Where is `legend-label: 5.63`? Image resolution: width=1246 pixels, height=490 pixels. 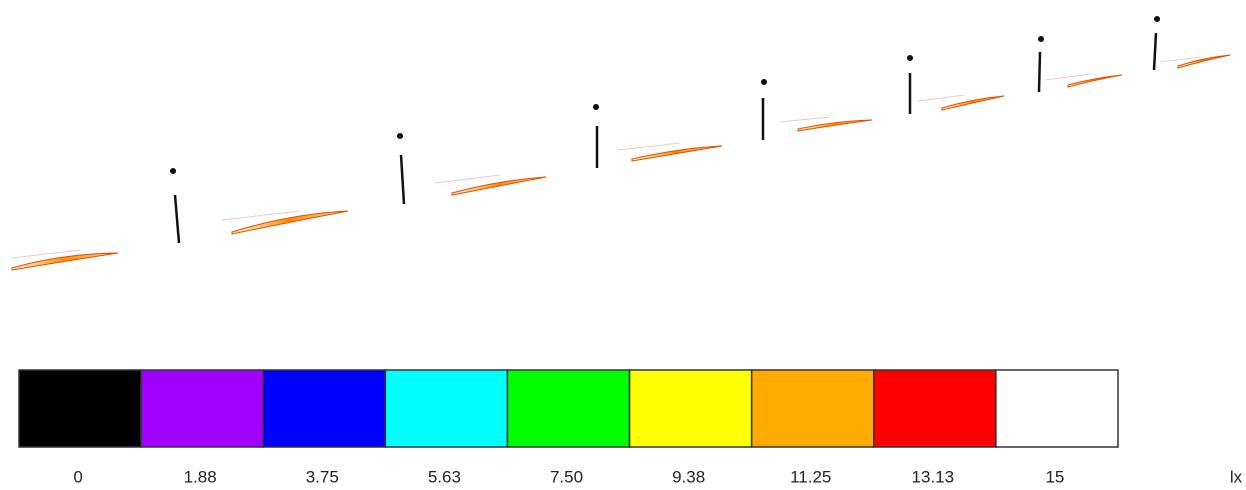
legend-label: 5.63 is located at coordinates (444, 476).